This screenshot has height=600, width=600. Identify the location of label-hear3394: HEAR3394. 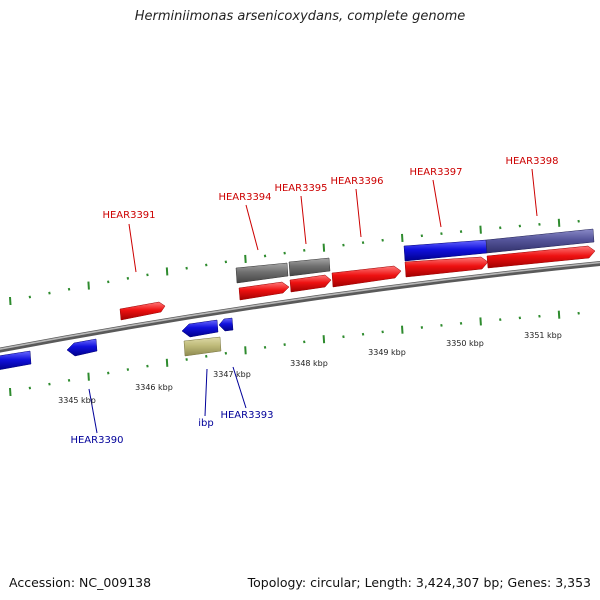
(244, 197).